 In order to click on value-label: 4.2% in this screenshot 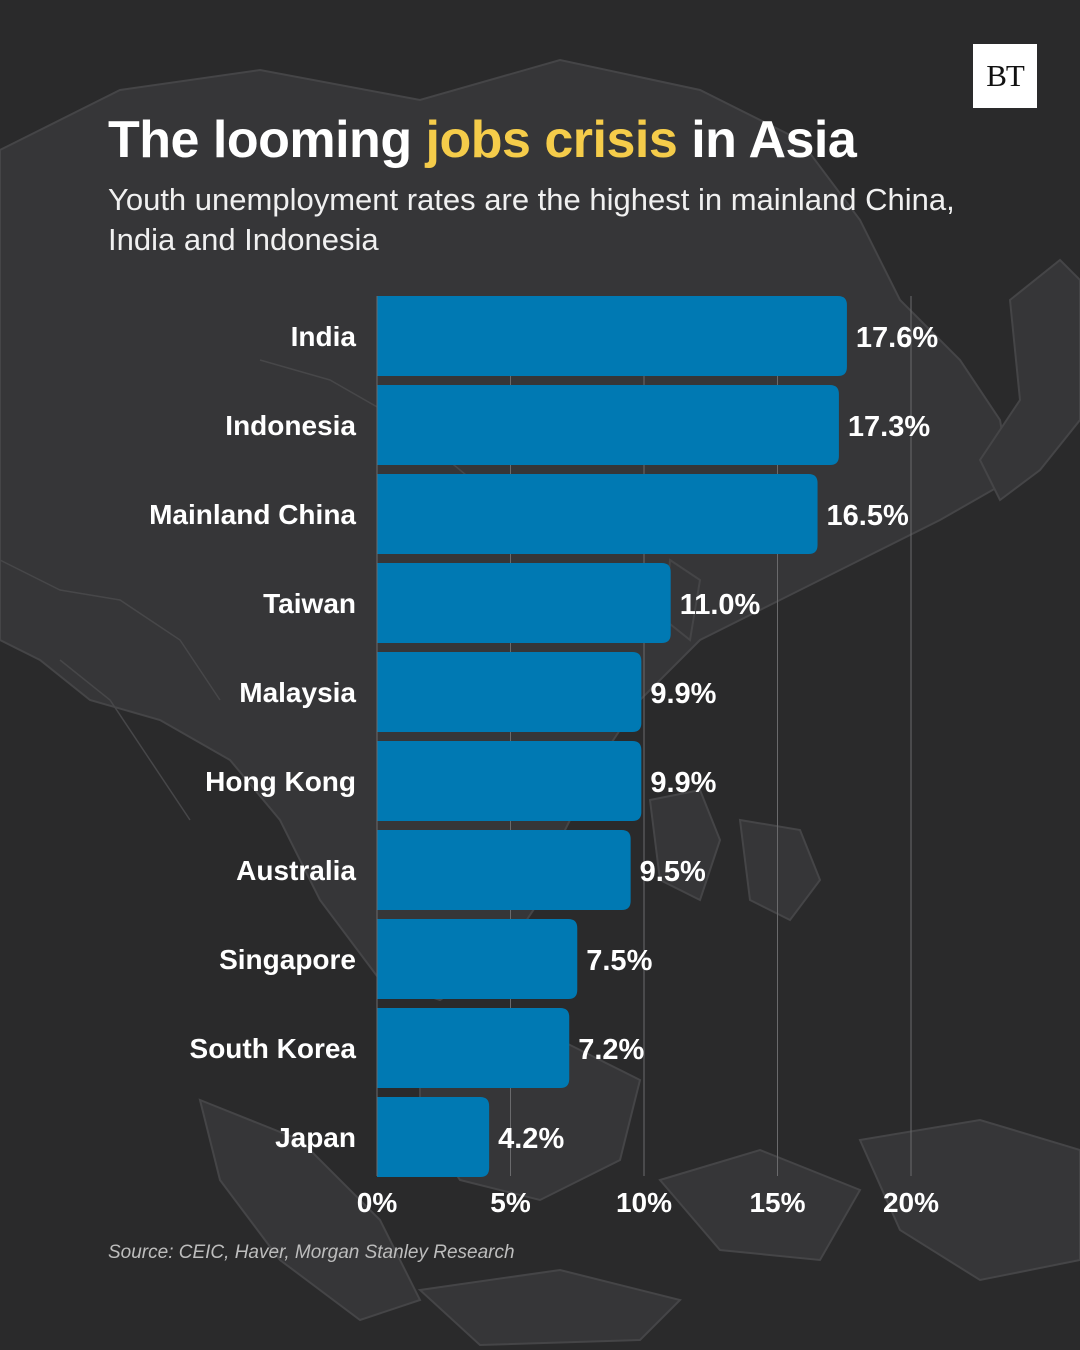, I will do `click(531, 1139)`.